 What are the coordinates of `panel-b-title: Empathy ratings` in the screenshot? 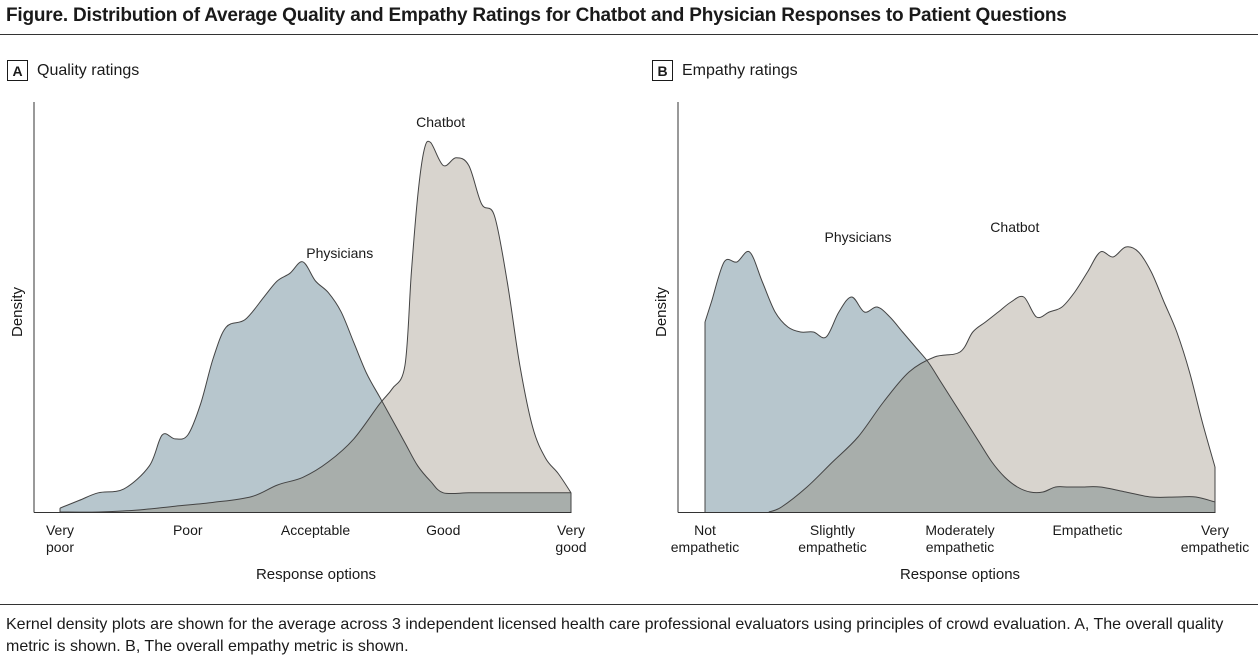 It's located at (740, 70).